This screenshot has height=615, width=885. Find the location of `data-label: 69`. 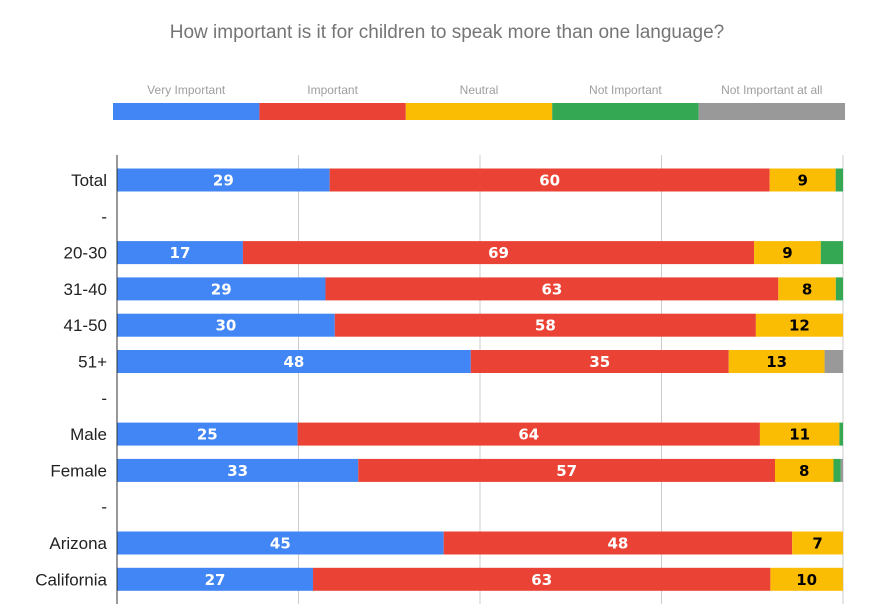

data-label: 69 is located at coordinates (498, 253).